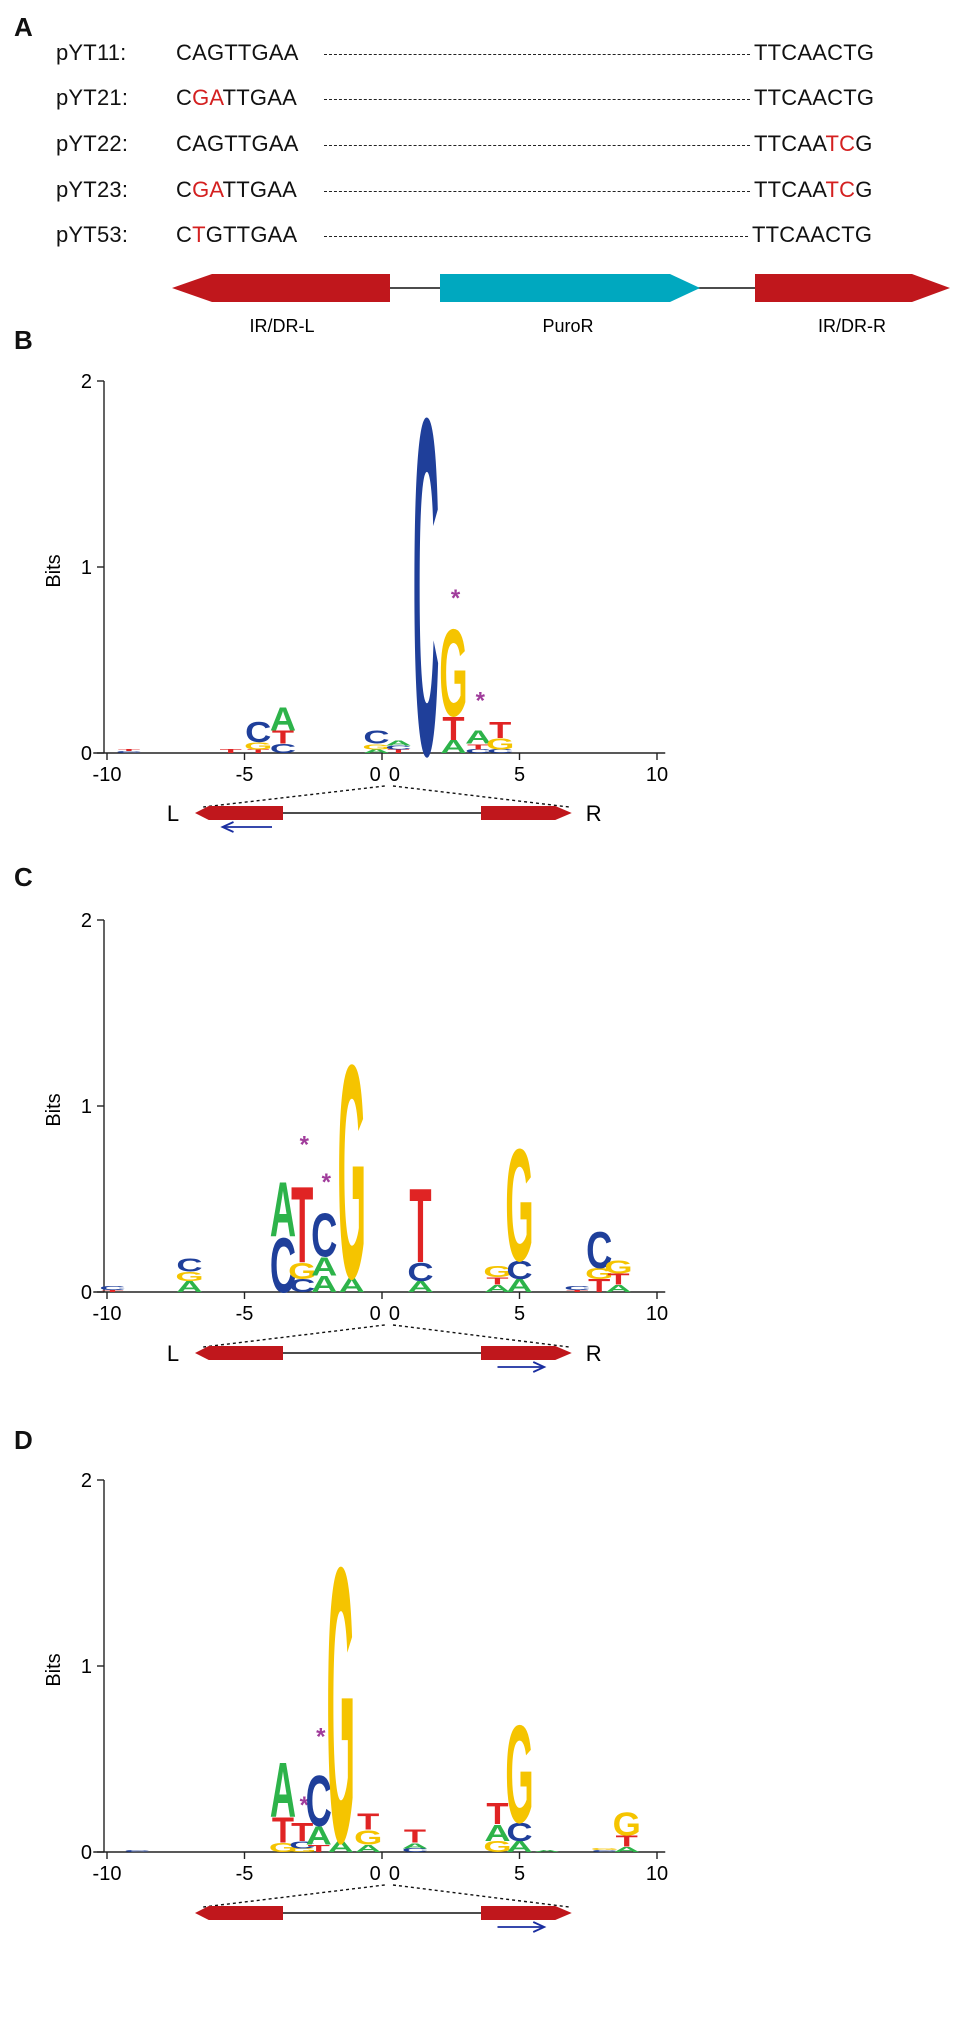 The width and height of the screenshot is (975, 2020). I want to click on construct-label: IR/DR-L, so click(281, 326).